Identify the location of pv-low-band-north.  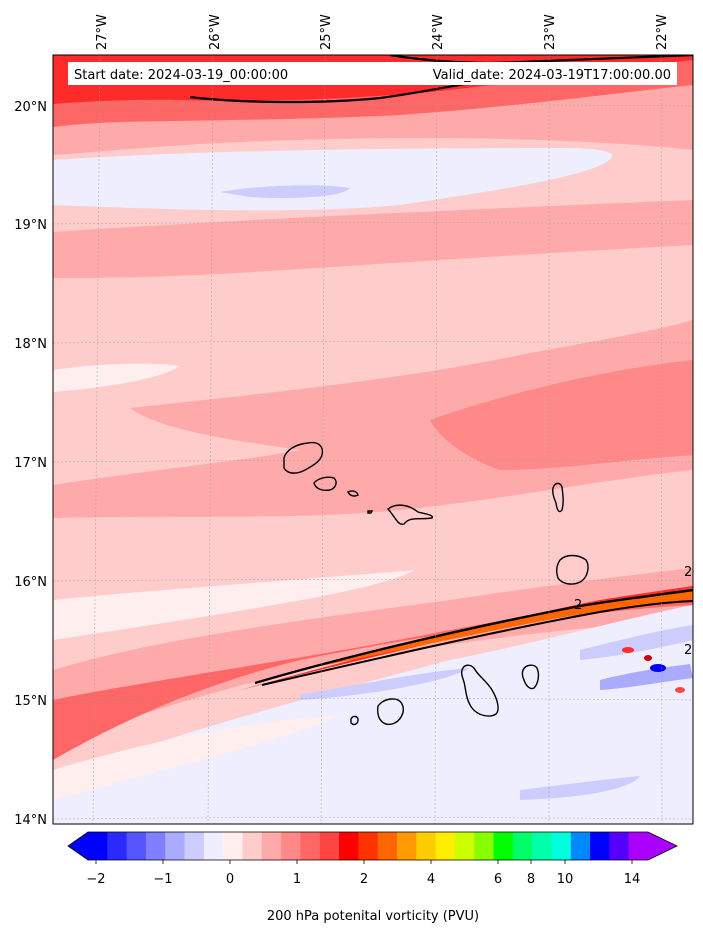
(333, 179).